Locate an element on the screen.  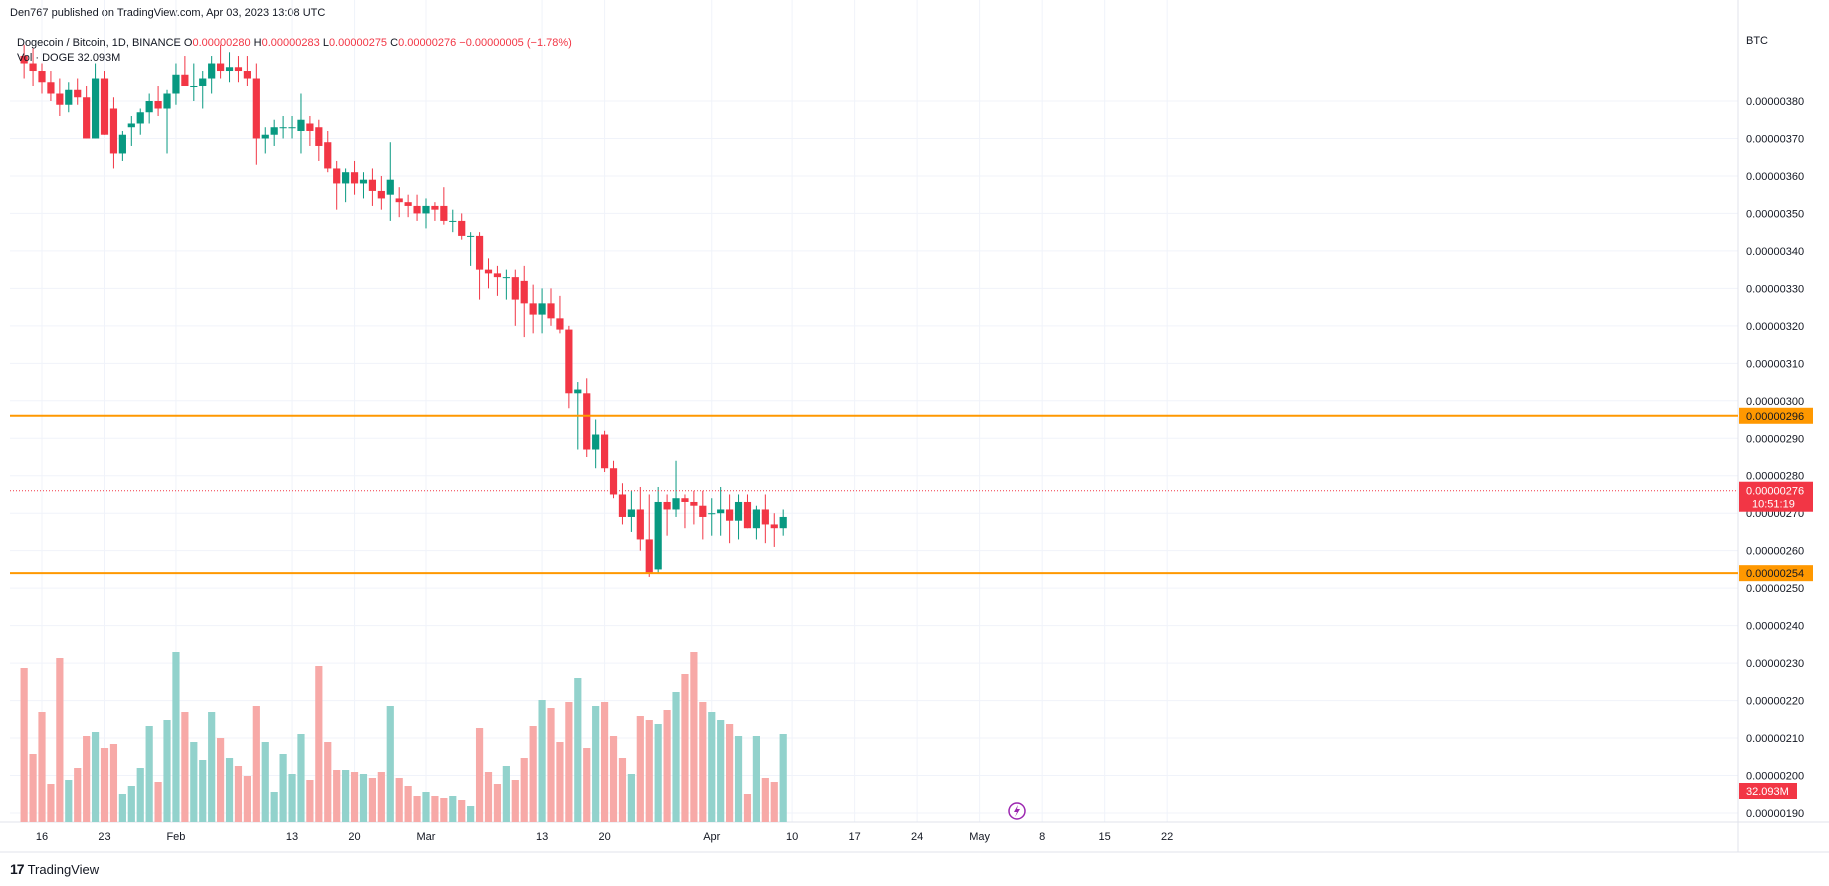
symbol-label: Dogecoin / Bitcoin, 1D, BINANCE is located at coordinates (99, 43).